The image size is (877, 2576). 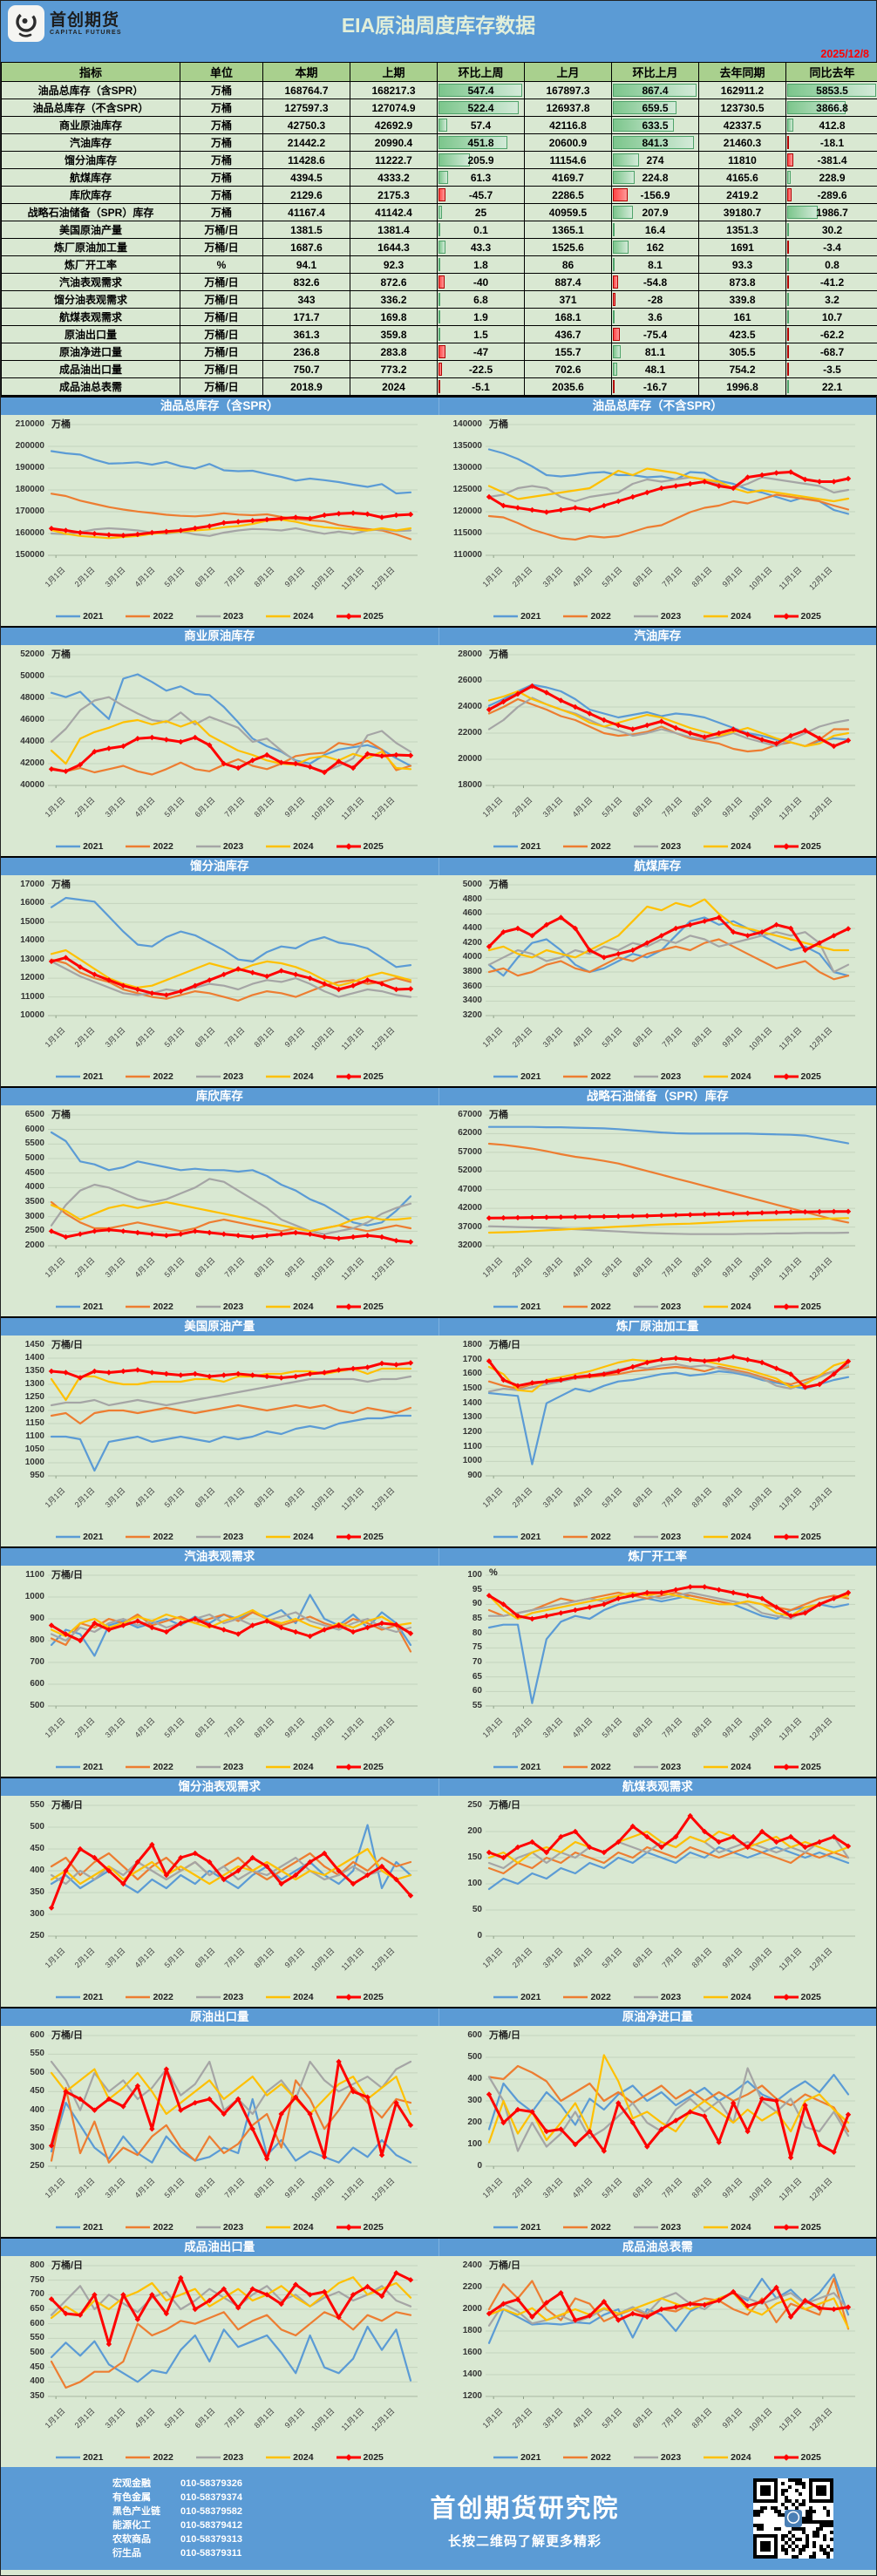 What do you see at coordinates (481, 282) in the screenshot?
I see `table-cell: -40` at bounding box center [481, 282].